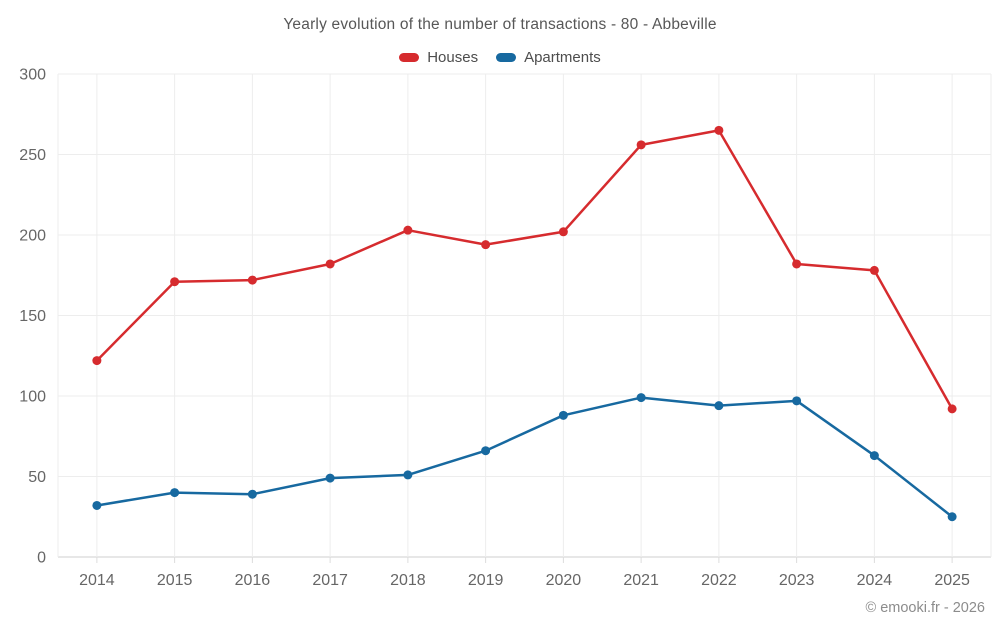 The height and width of the screenshot is (625, 1000). What do you see at coordinates (952, 517) in the screenshot?
I see `data-point-apartments-2025` at bounding box center [952, 517].